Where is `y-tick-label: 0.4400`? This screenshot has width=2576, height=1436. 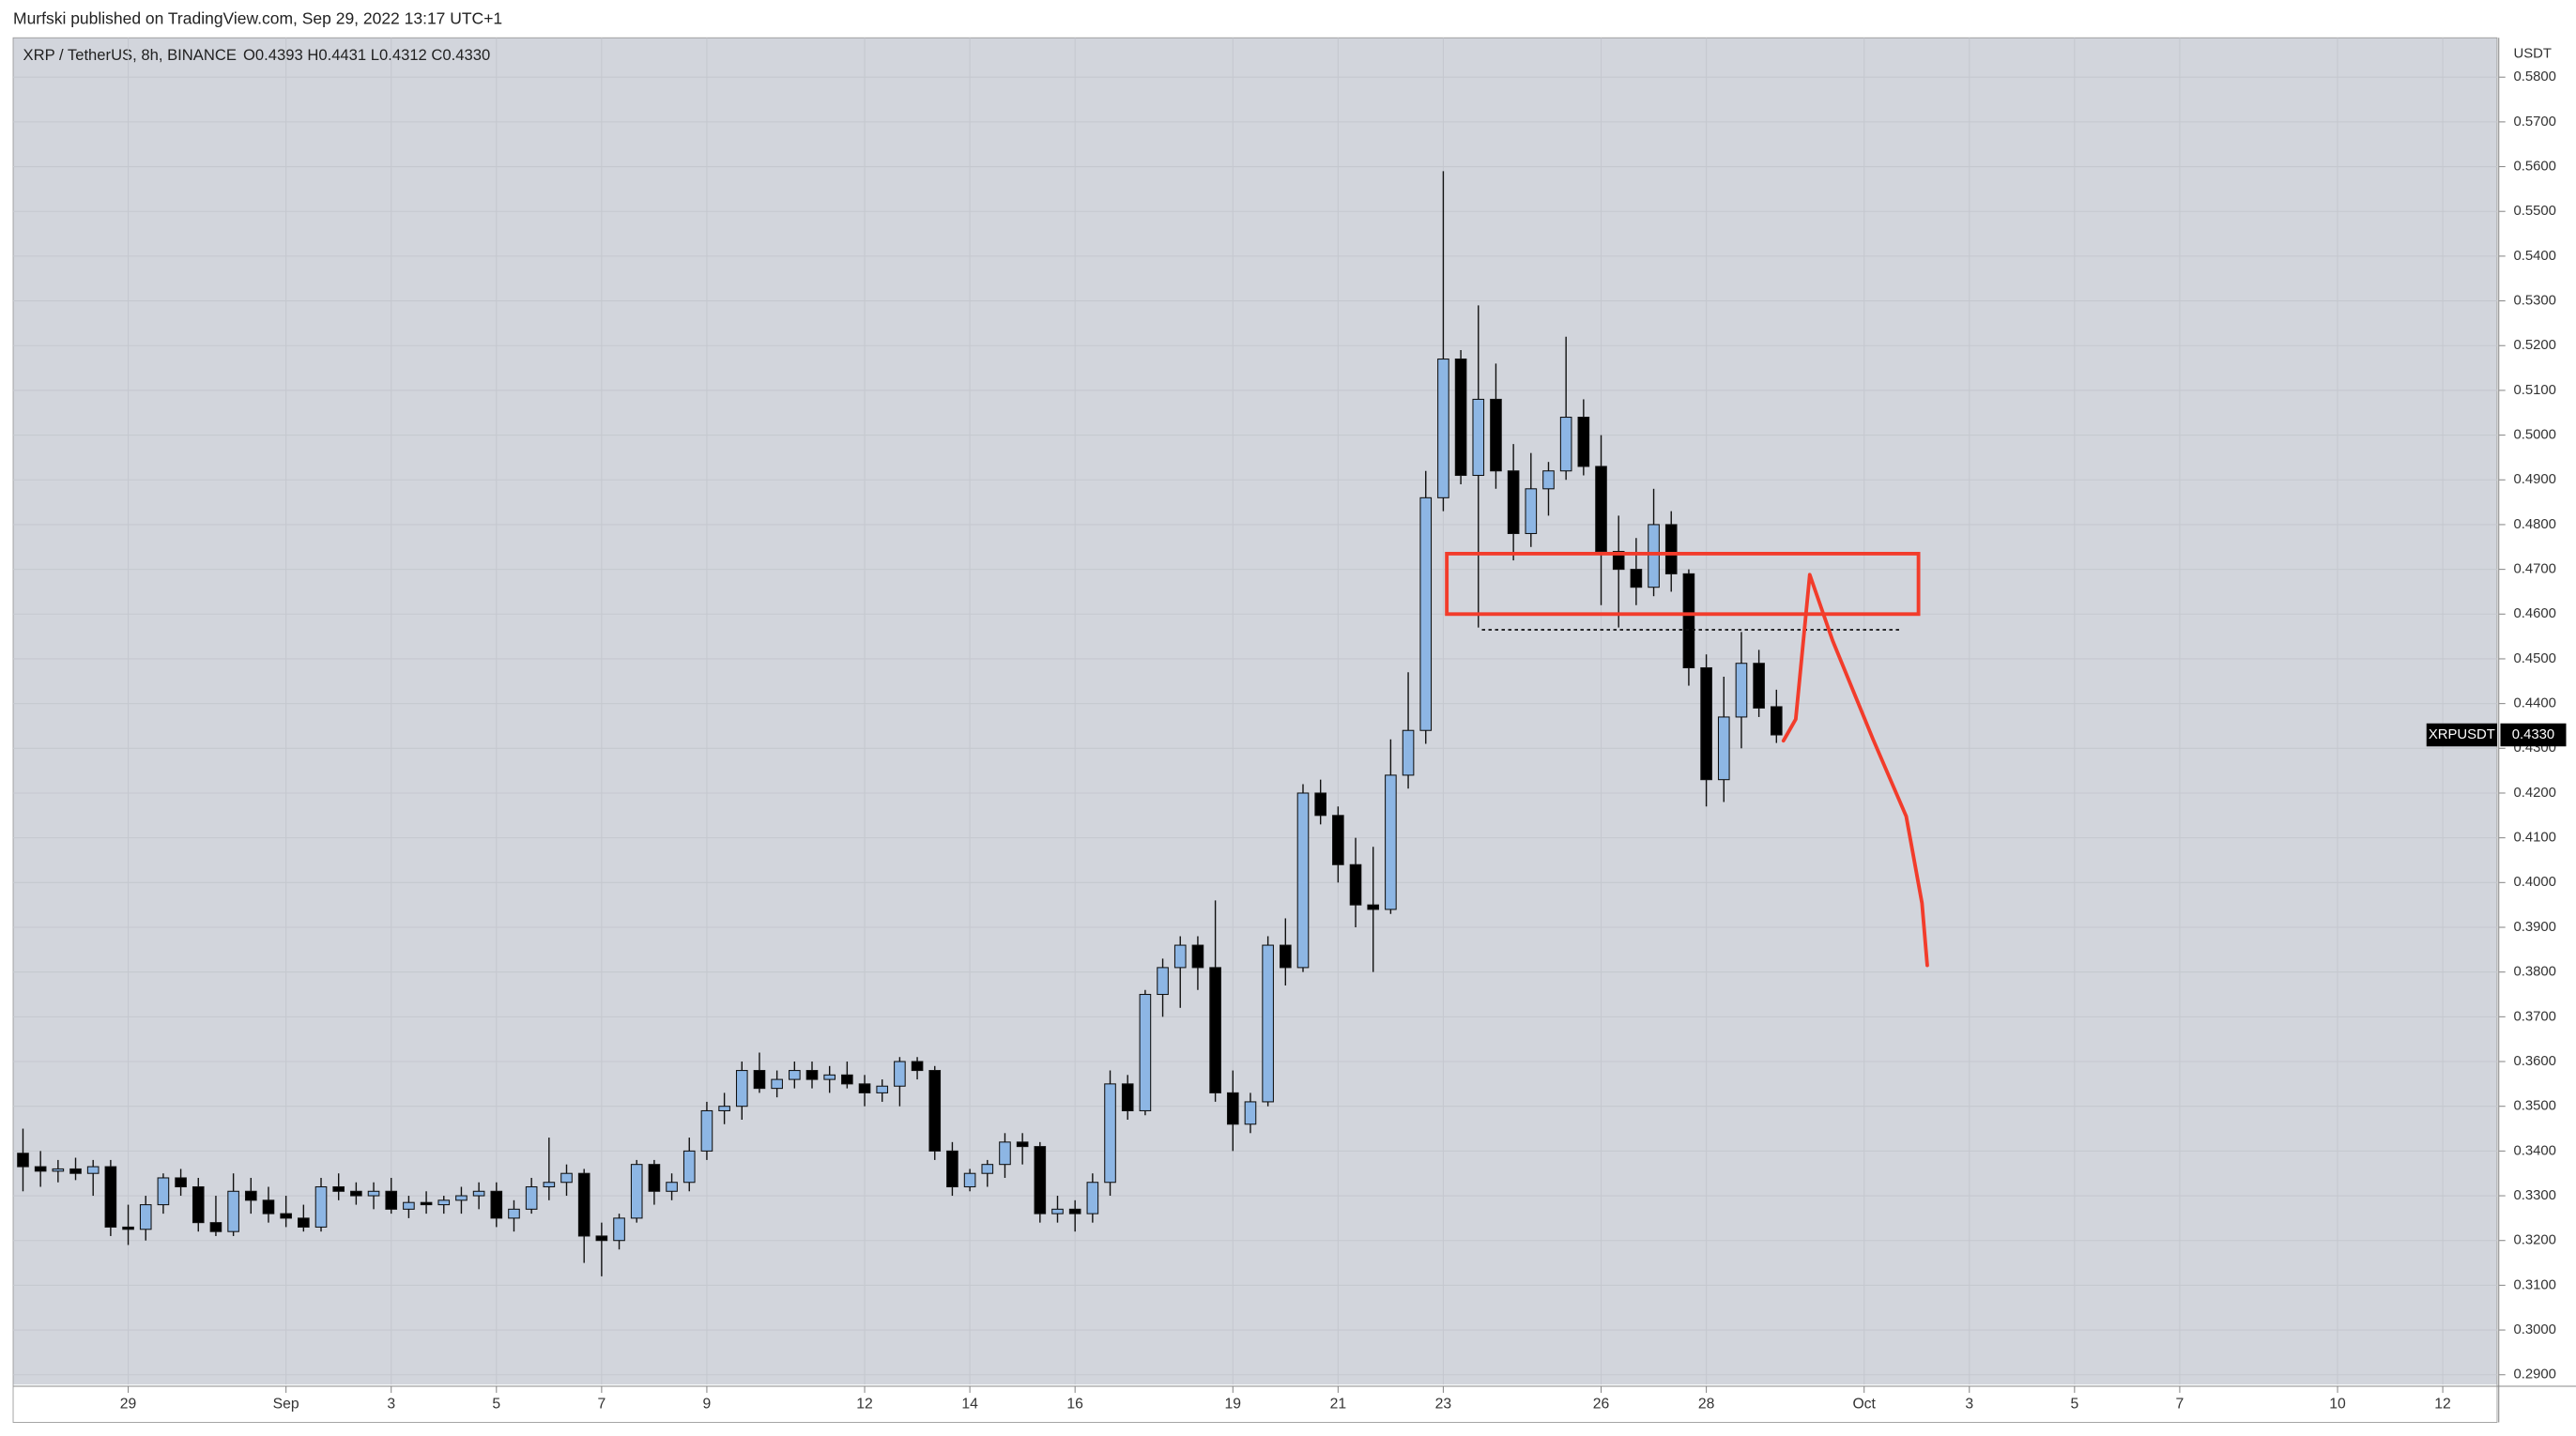 y-tick-label: 0.4400 is located at coordinates (2534, 703).